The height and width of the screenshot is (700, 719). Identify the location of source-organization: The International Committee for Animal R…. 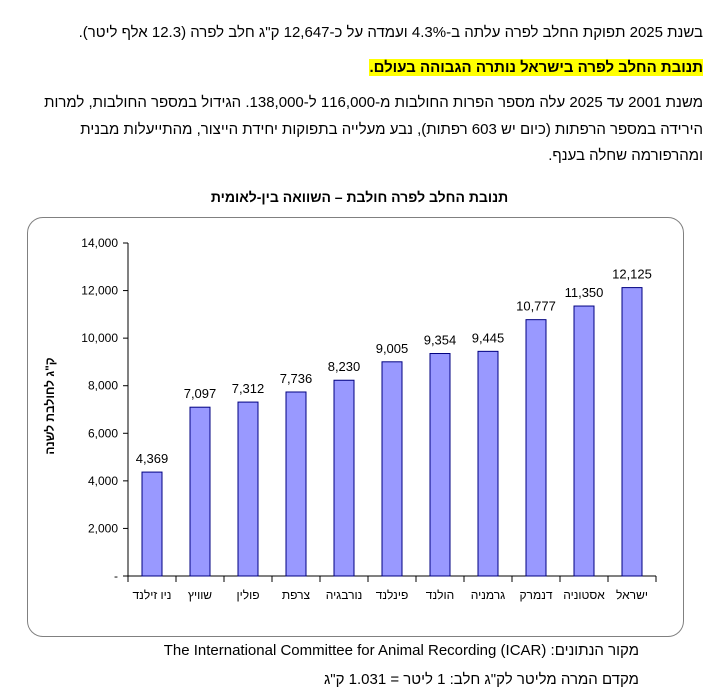
(355, 650).